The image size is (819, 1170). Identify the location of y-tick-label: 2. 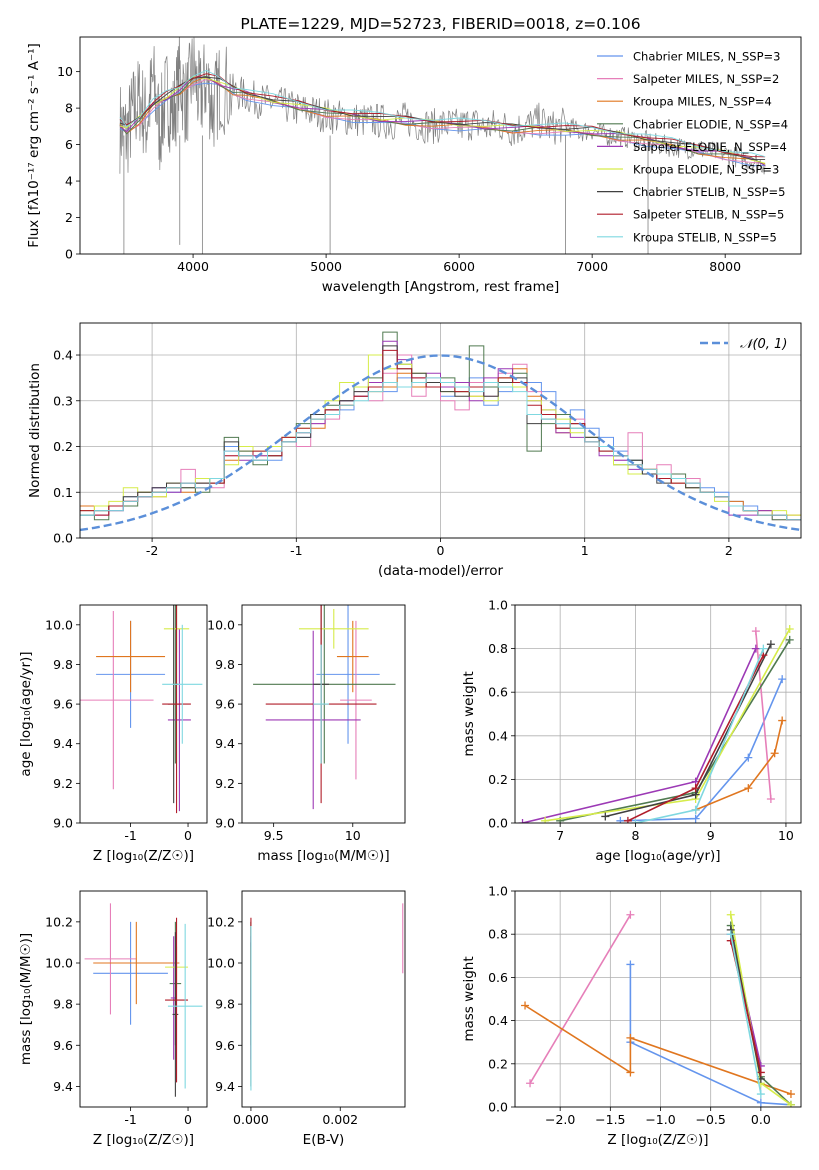
(69, 217).